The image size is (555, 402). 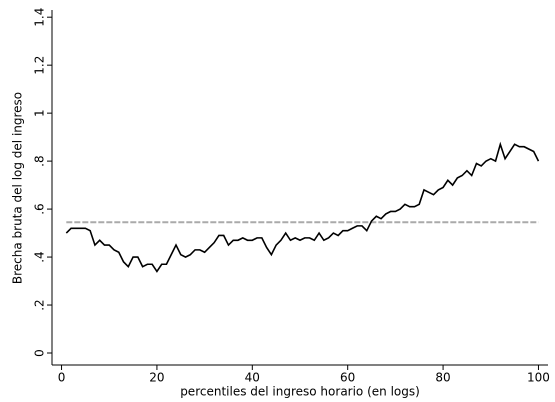 What do you see at coordinates (62, 378) in the screenshot?
I see `x-tick-label: 0` at bounding box center [62, 378].